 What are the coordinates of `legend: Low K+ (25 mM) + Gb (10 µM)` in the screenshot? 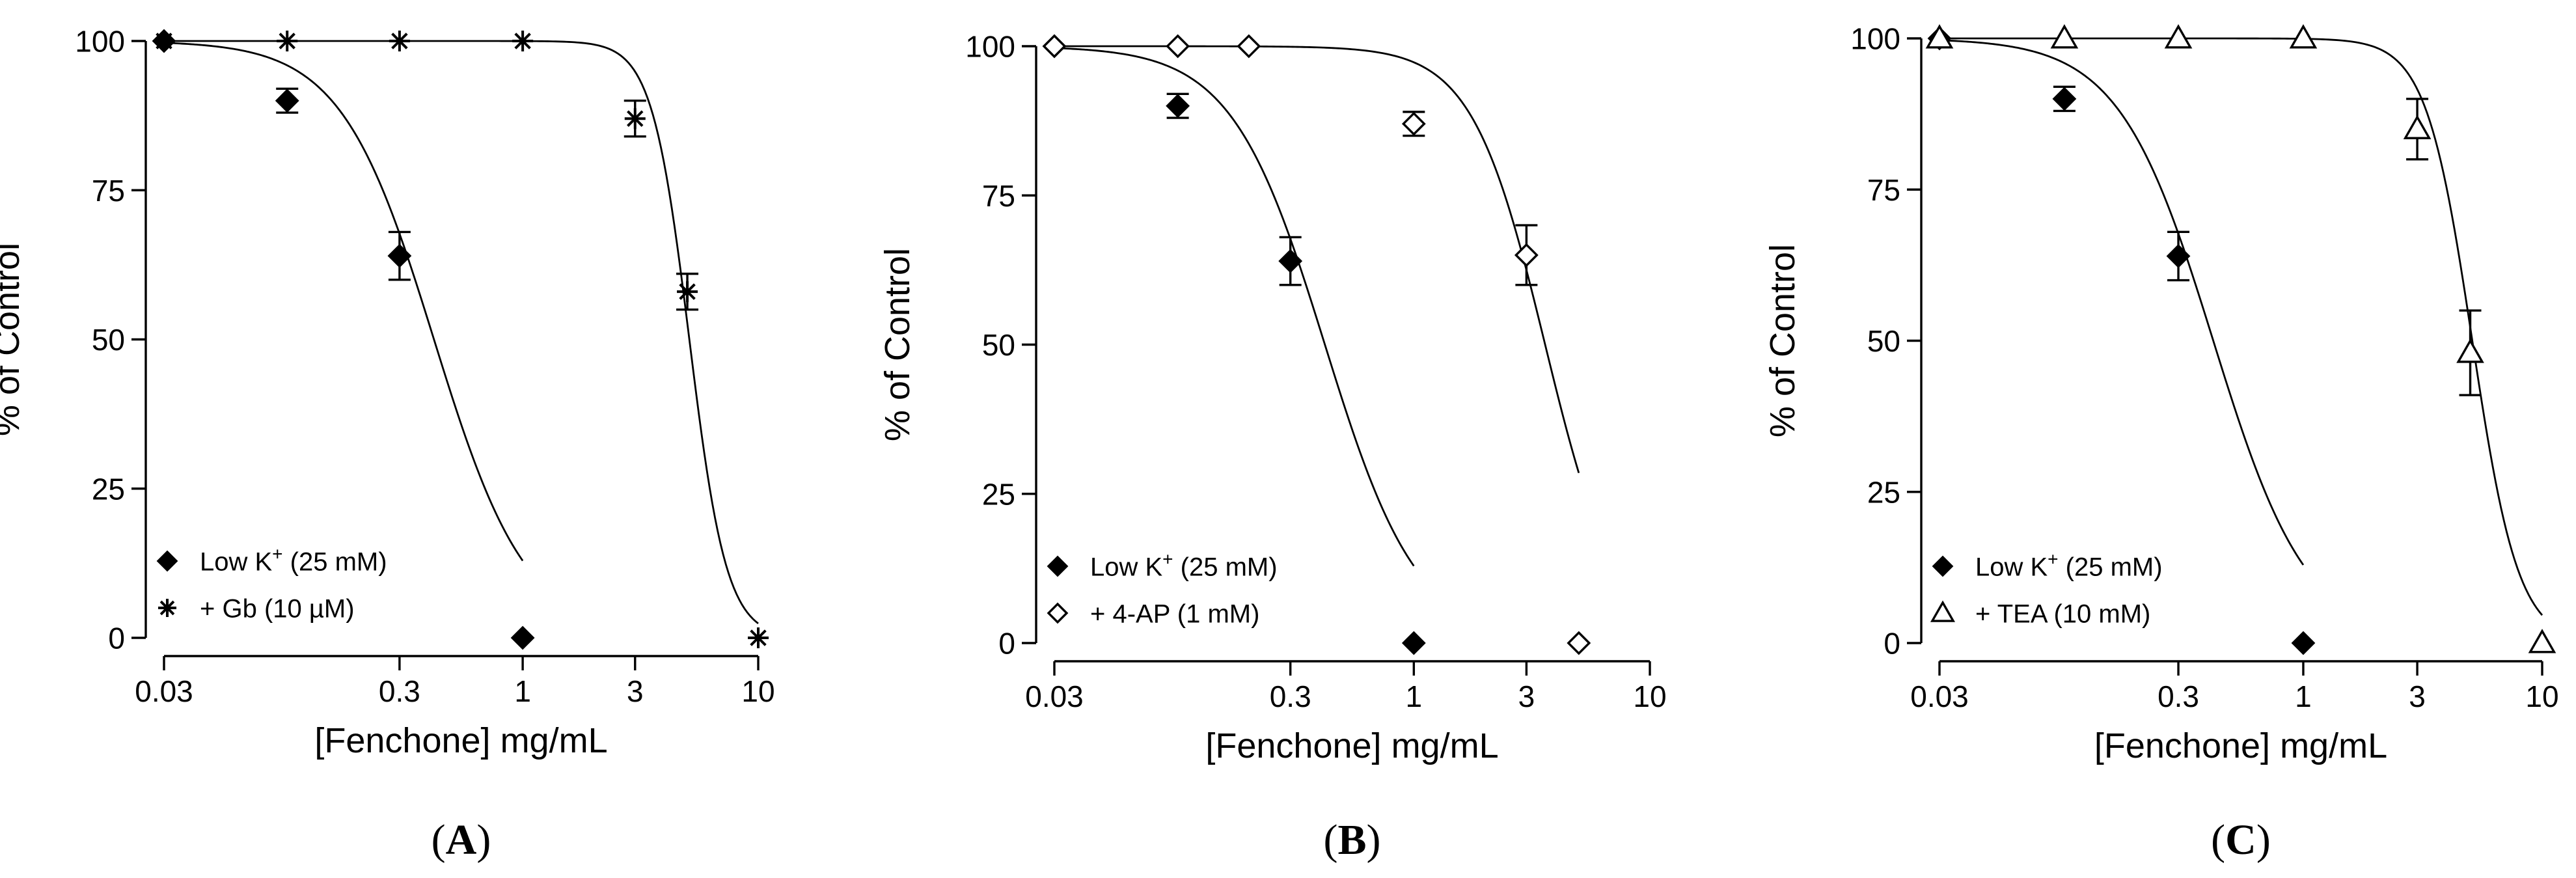 It's located at (271, 583).